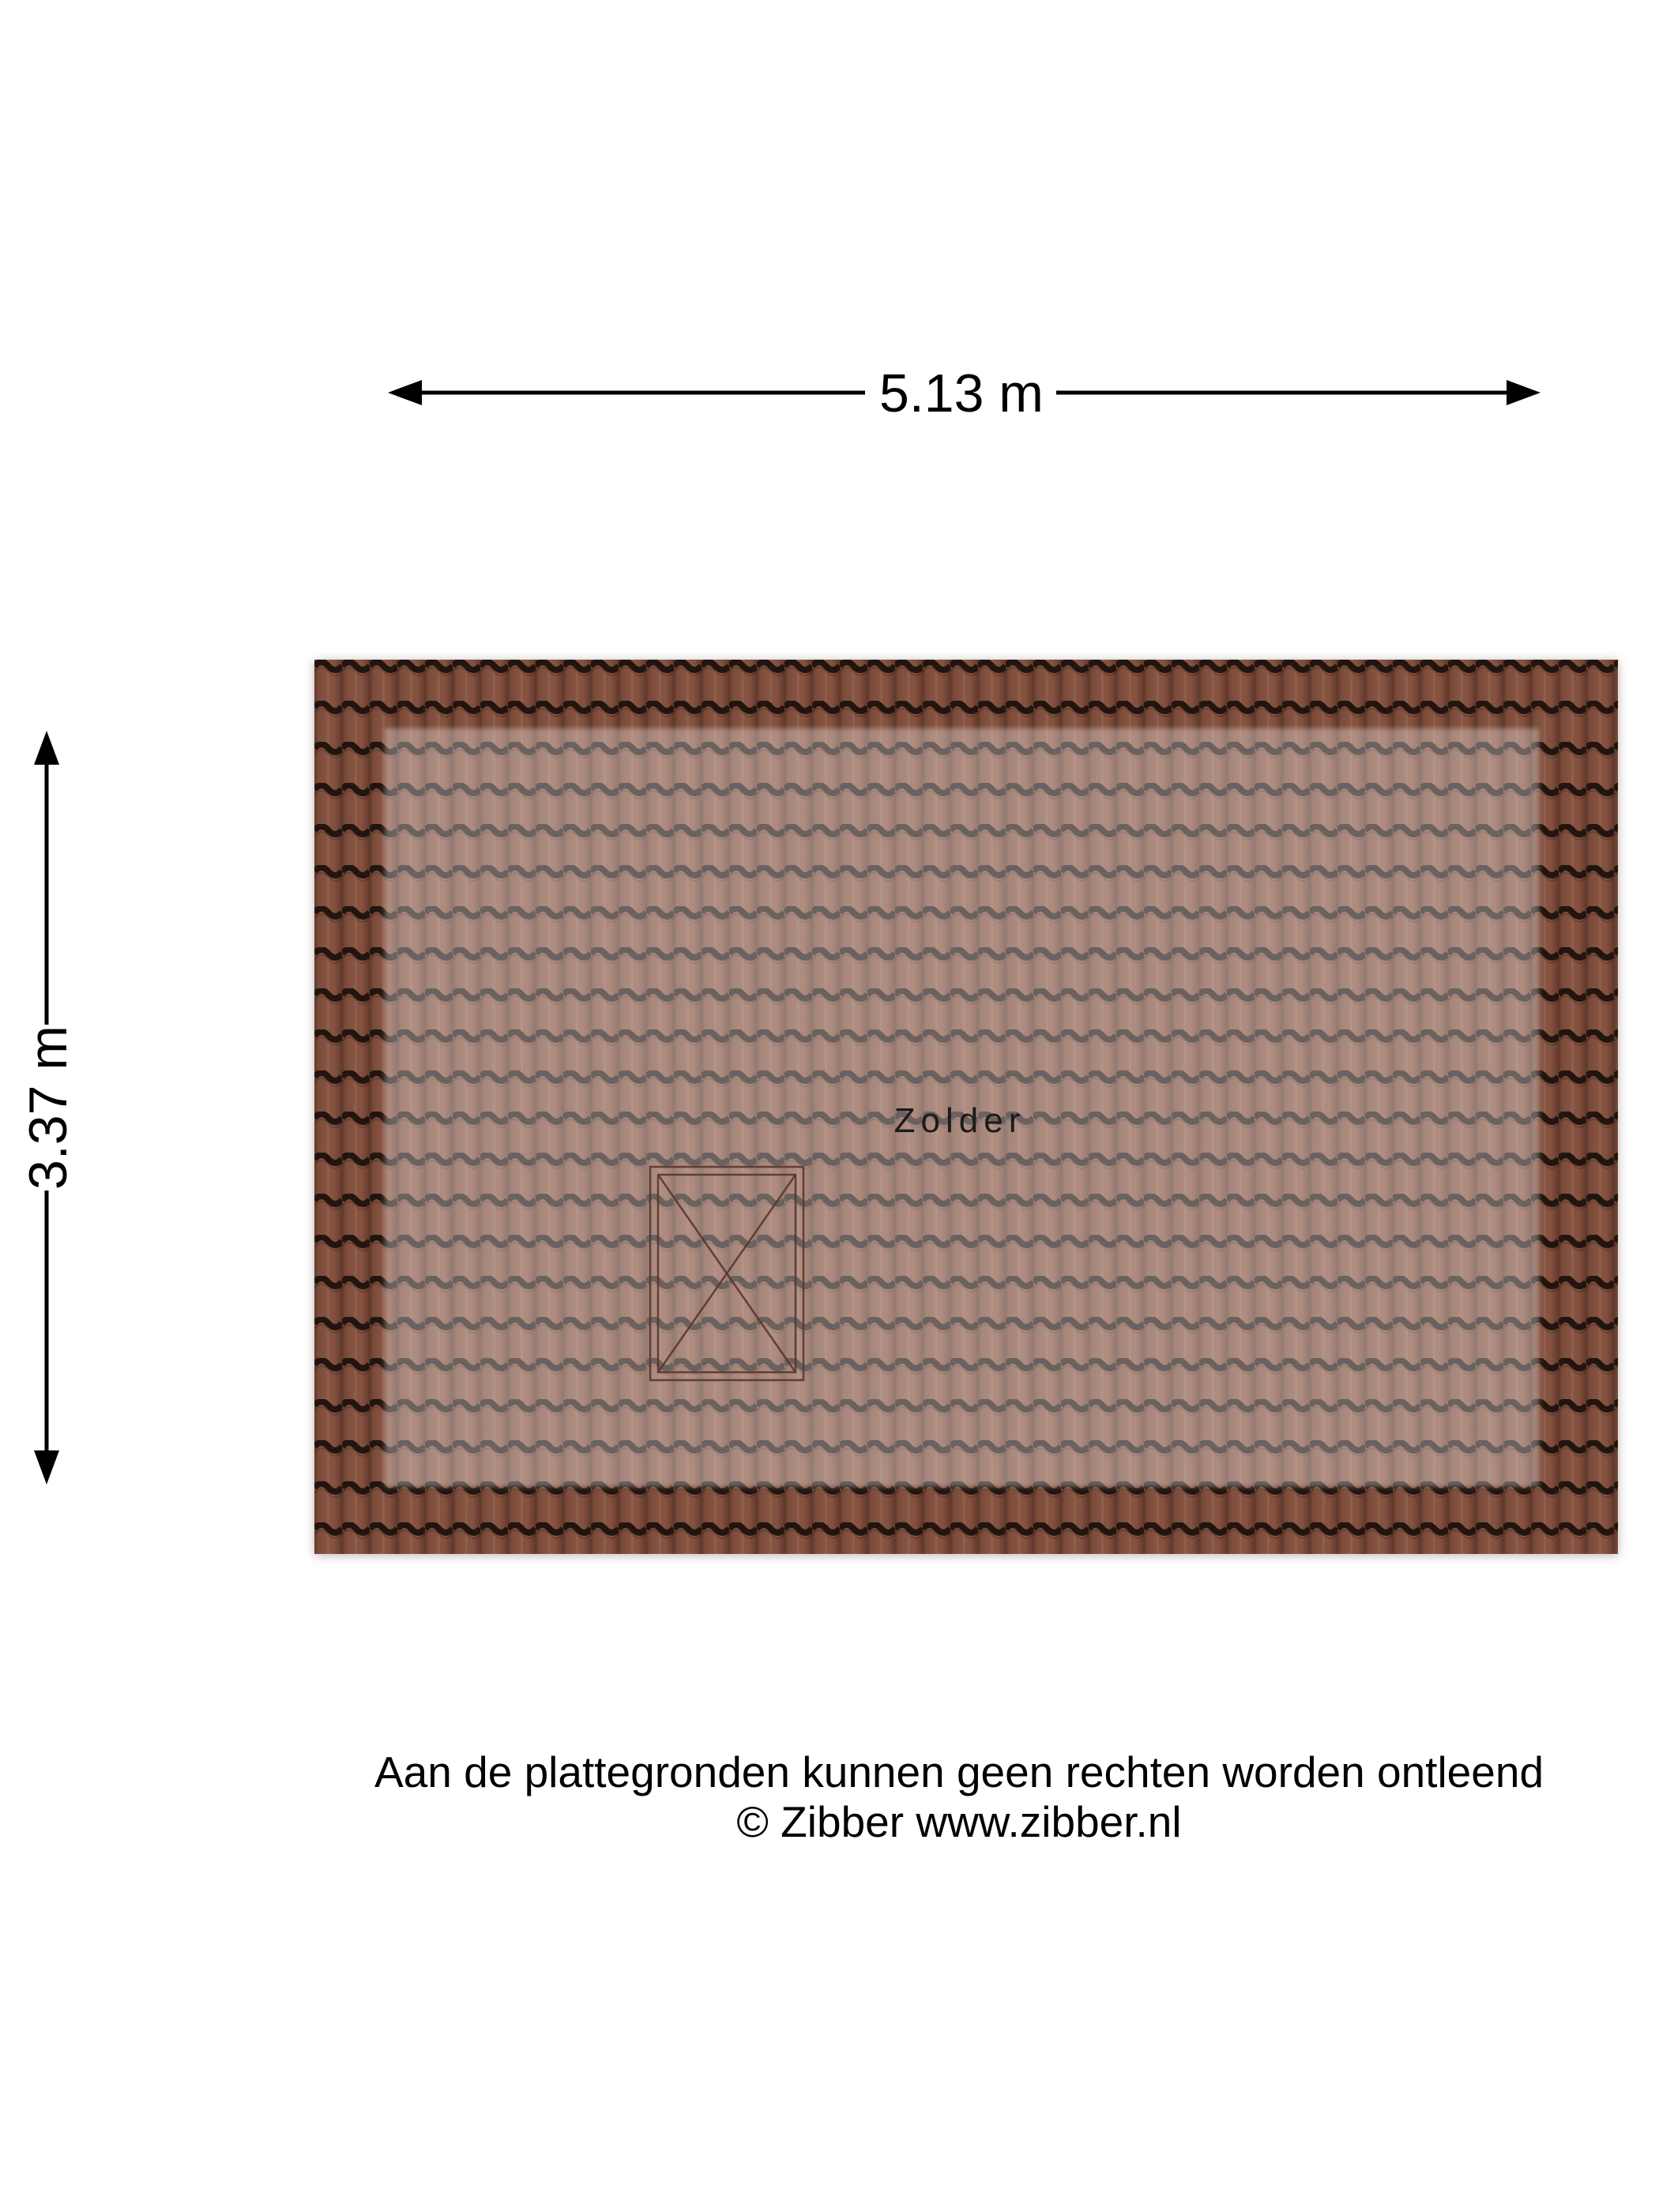 The width and height of the screenshot is (1659, 2212). I want to click on roof-window-outer-frame, so click(727, 1274).